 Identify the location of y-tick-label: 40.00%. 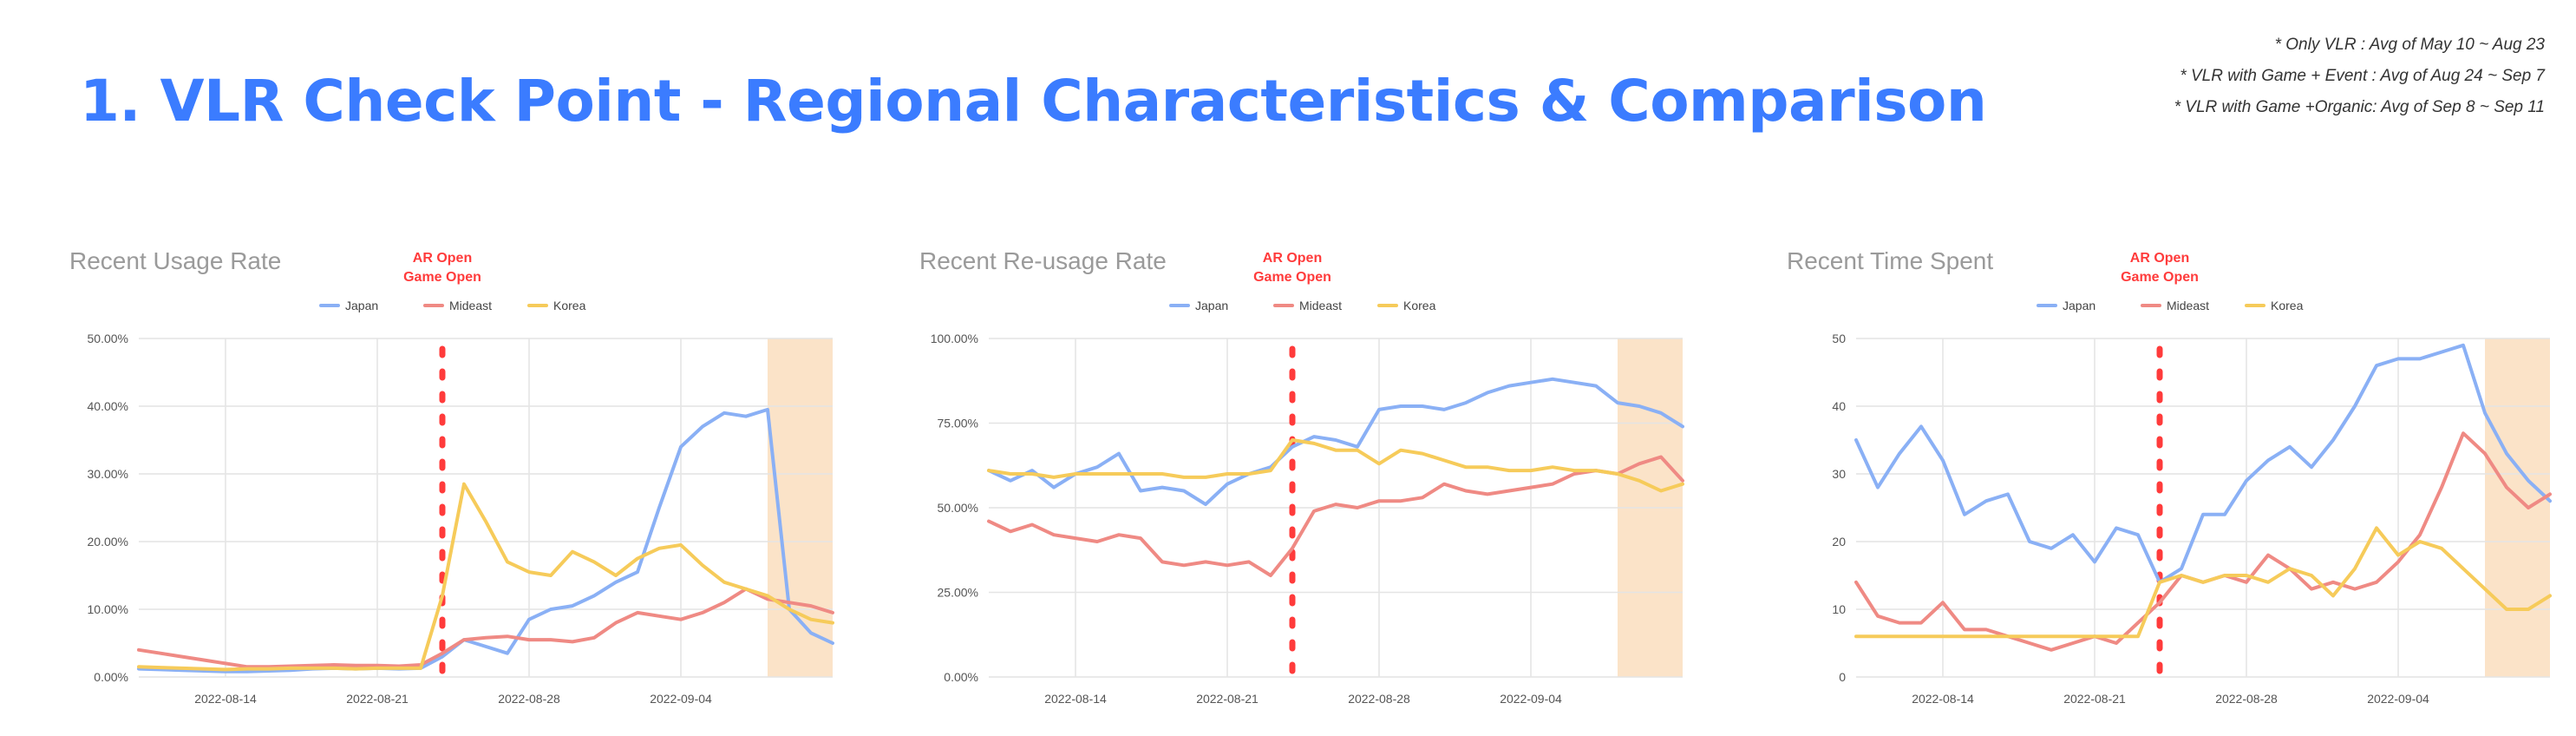
(108, 406).